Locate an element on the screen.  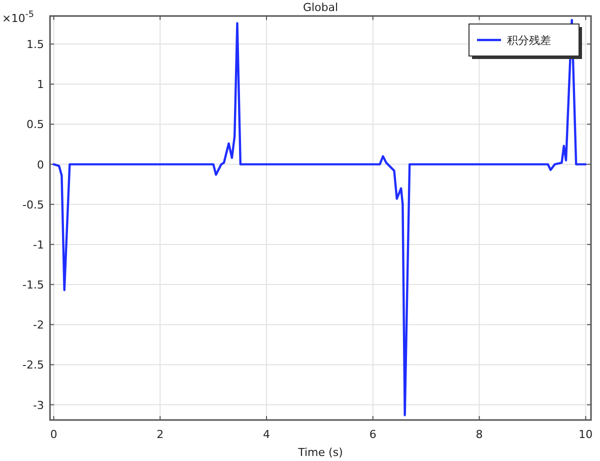
x-tick-label: 2 is located at coordinates (160, 434).